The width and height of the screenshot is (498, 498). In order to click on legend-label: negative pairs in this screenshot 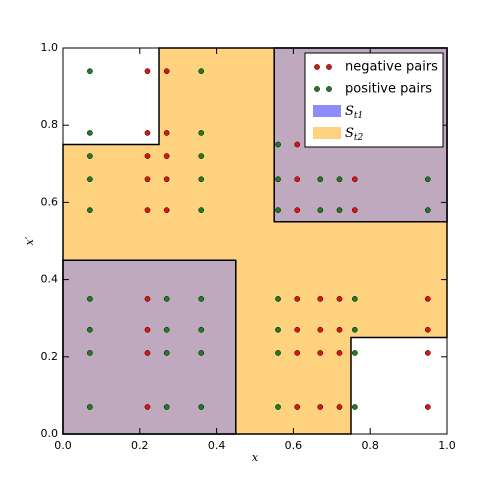, I will do `click(391, 67)`.